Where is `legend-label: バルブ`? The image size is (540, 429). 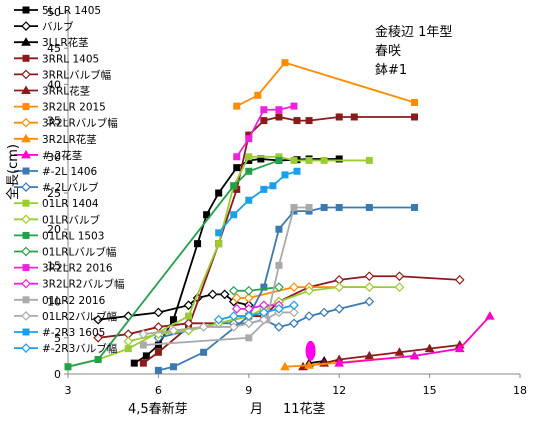
legend-label: バルブ is located at coordinates (58, 26).